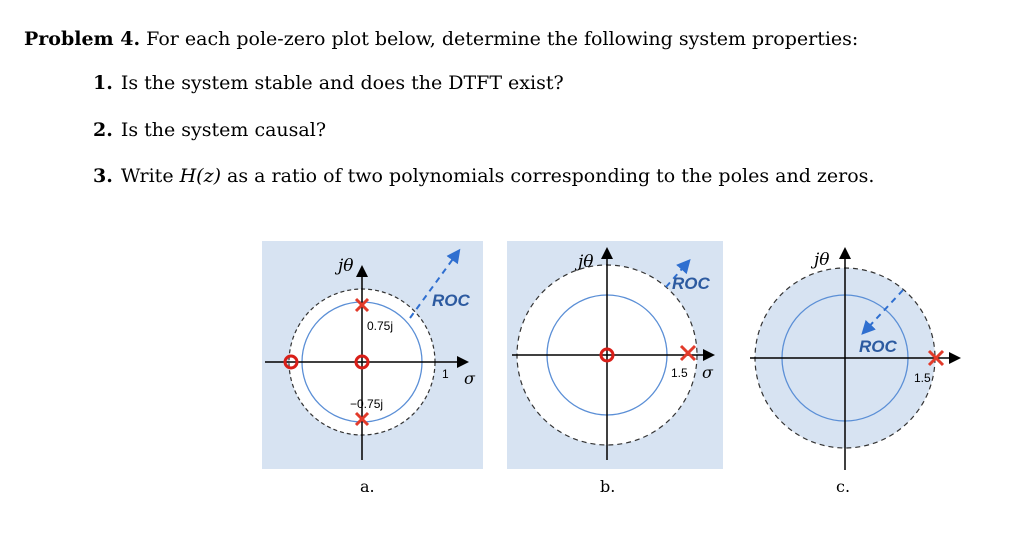 This screenshot has width=1024, height=539. I want to click on plot-c: jθ 1.5 ROC c., so click(855, 371).